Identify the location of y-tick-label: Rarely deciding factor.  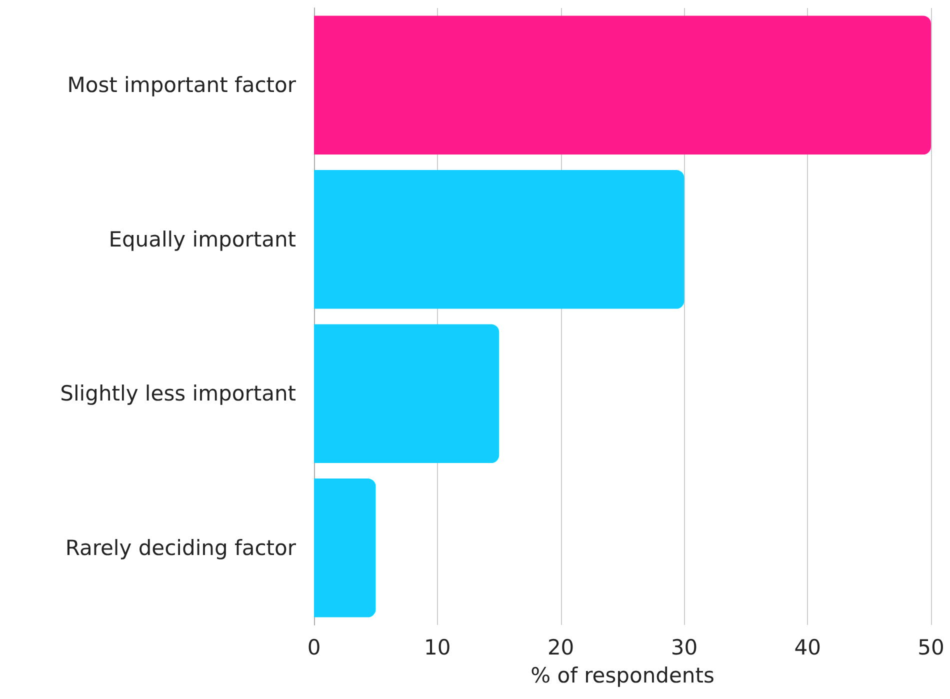
(180, 548).